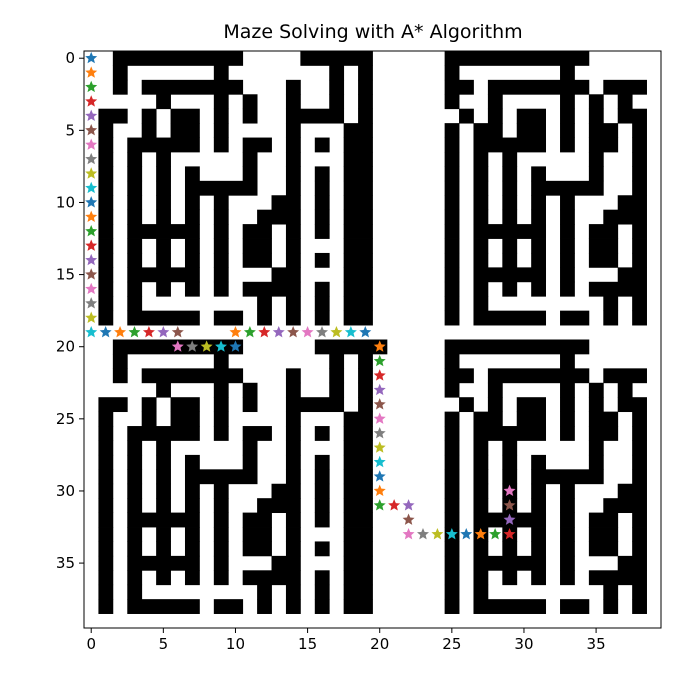 This screenshot has height=688, width=694. What do you see at coordinates (65, 419) in the screenshot?
I see `y-tick-label: 25` at bounding box center [65, 419].